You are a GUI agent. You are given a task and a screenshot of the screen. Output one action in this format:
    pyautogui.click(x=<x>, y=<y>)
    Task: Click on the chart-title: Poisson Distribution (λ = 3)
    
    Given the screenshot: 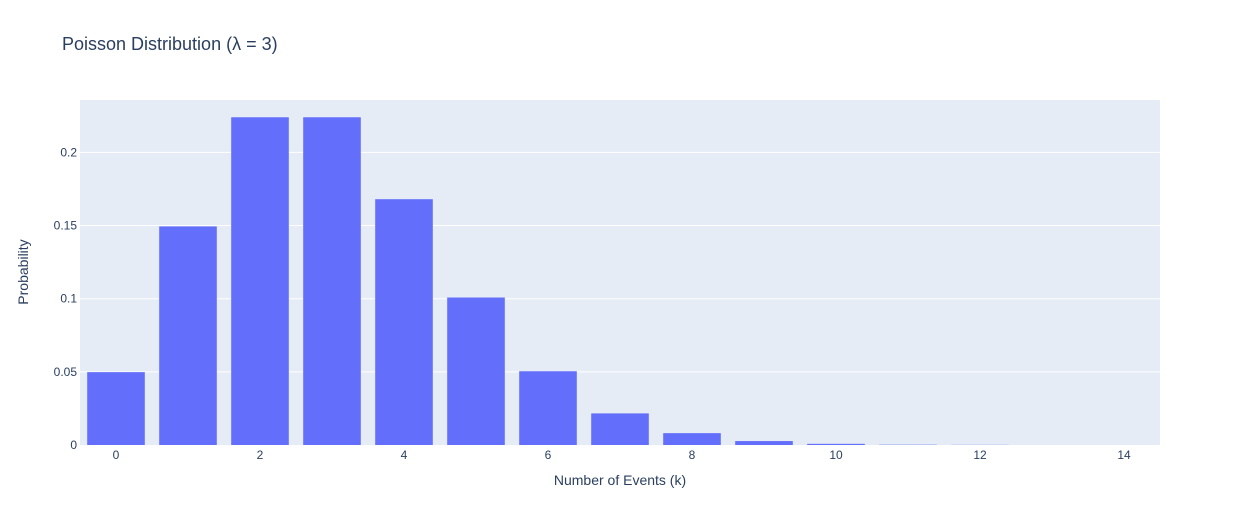 What is the action you would take?
    pyautogui.click(x=170, y=44)
    